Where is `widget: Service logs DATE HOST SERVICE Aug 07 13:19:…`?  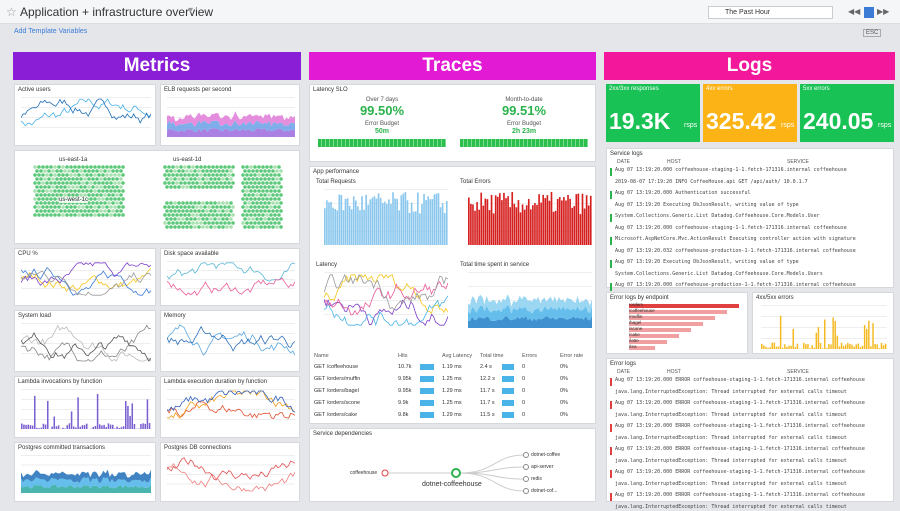
widget: Service logs DATE HOST SERVICE Aug 07 13:19:… is located at coordinates (750, 219).